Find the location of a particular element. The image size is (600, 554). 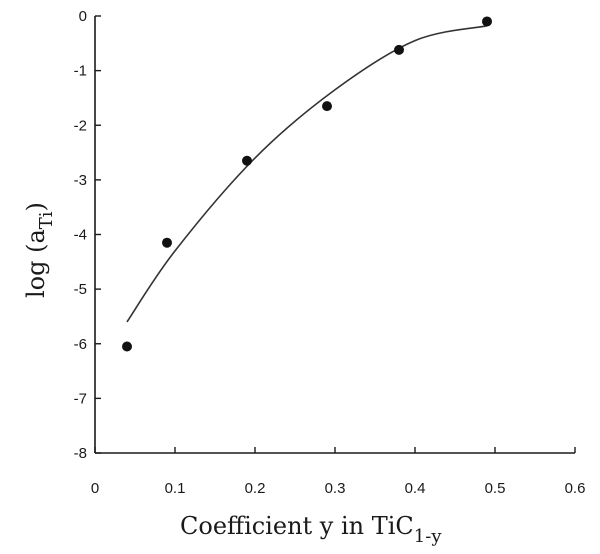

y-tick-label: -4 is located at coordinates (80, 235).